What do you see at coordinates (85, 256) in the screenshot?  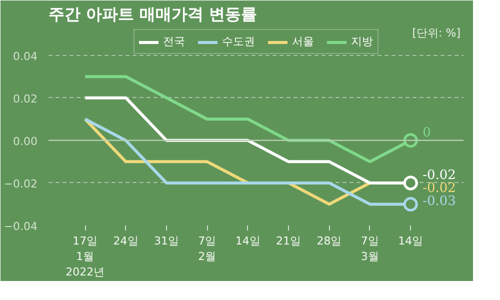 I see `x-tick-label: 17일 1월 2022년` at bounding box center [85, 256].